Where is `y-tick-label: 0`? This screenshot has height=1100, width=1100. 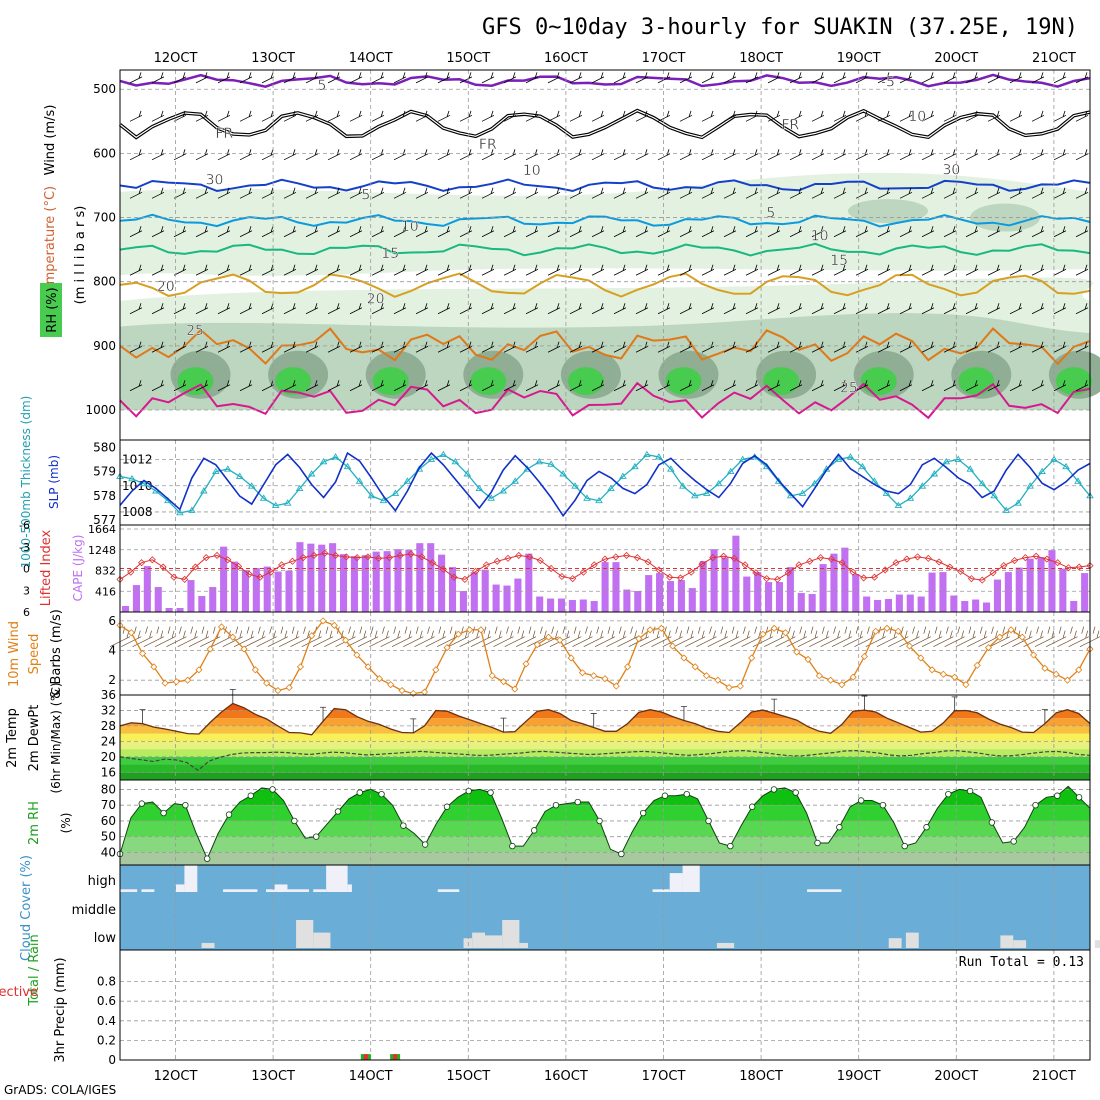 y-tick-label: 0 is located at coordinates (112, 1060).